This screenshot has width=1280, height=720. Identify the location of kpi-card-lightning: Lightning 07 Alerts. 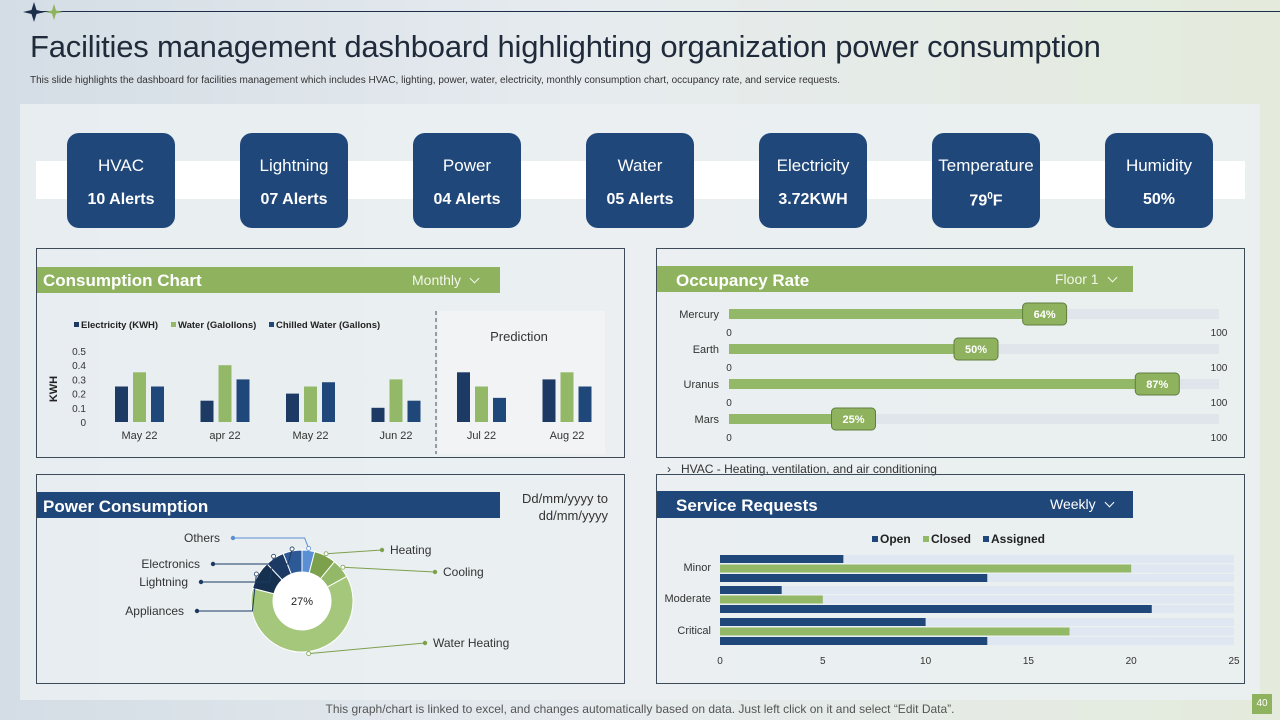
(294, 180).